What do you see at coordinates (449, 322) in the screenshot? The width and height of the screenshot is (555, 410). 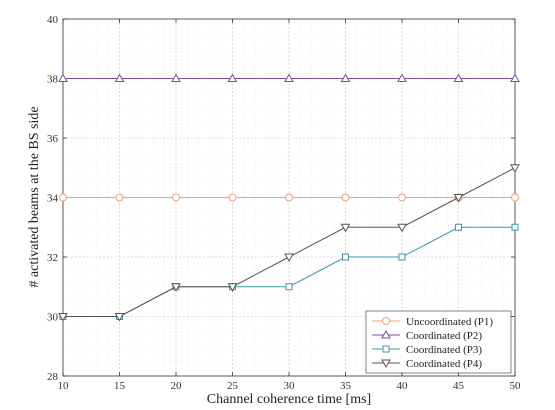 I see `legend-label: Uncoordinated (P1)` at bounding box center [449, 322].